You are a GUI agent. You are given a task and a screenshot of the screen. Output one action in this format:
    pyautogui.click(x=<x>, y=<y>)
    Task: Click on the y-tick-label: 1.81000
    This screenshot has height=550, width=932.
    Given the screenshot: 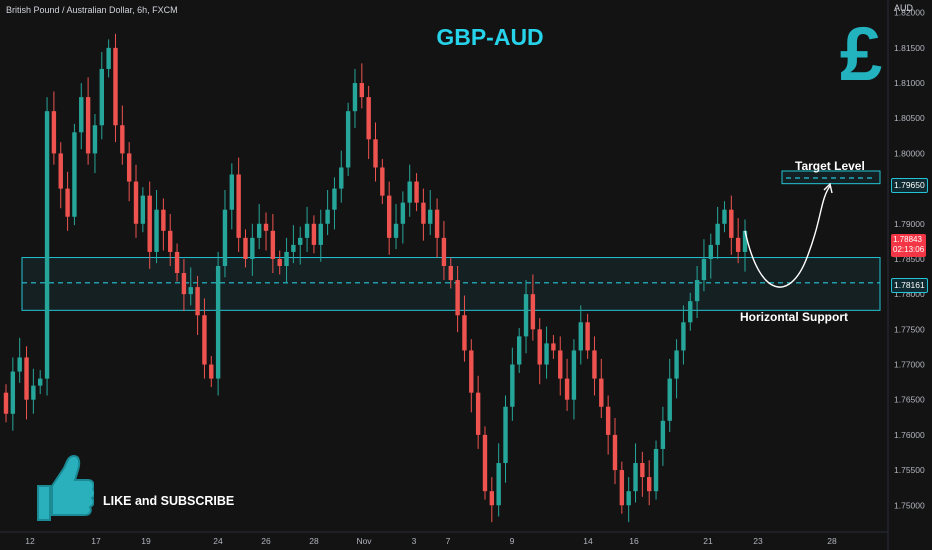 What is the action you would take?
    pyautogui.click(x=909, y=83)
    